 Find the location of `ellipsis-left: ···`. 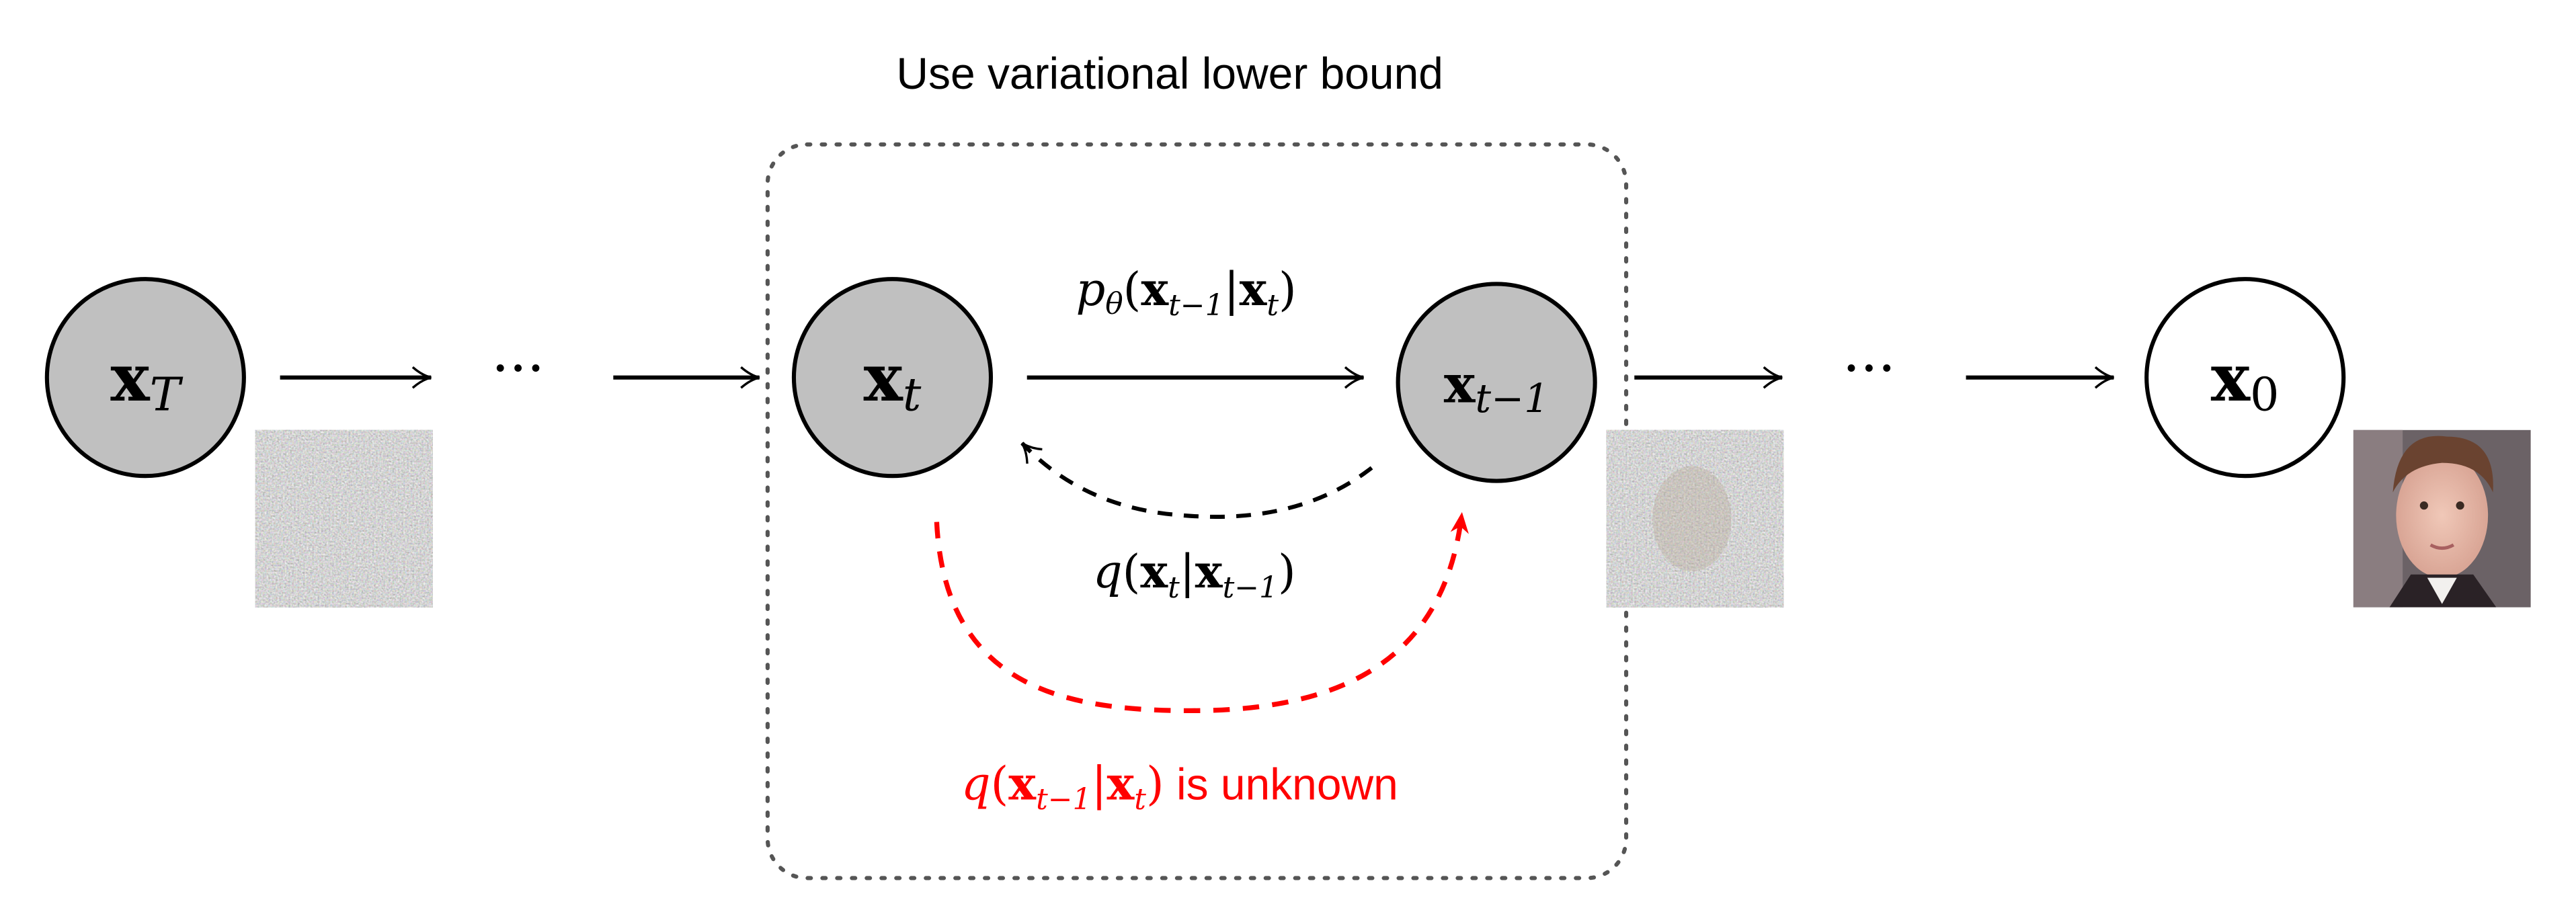

ellipsis-left: ··· is located at coordinates (518, 368).